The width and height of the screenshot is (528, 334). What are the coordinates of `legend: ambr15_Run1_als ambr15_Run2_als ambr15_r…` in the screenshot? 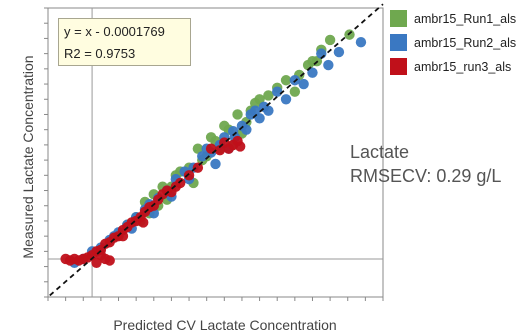 It's located at (453, 44).